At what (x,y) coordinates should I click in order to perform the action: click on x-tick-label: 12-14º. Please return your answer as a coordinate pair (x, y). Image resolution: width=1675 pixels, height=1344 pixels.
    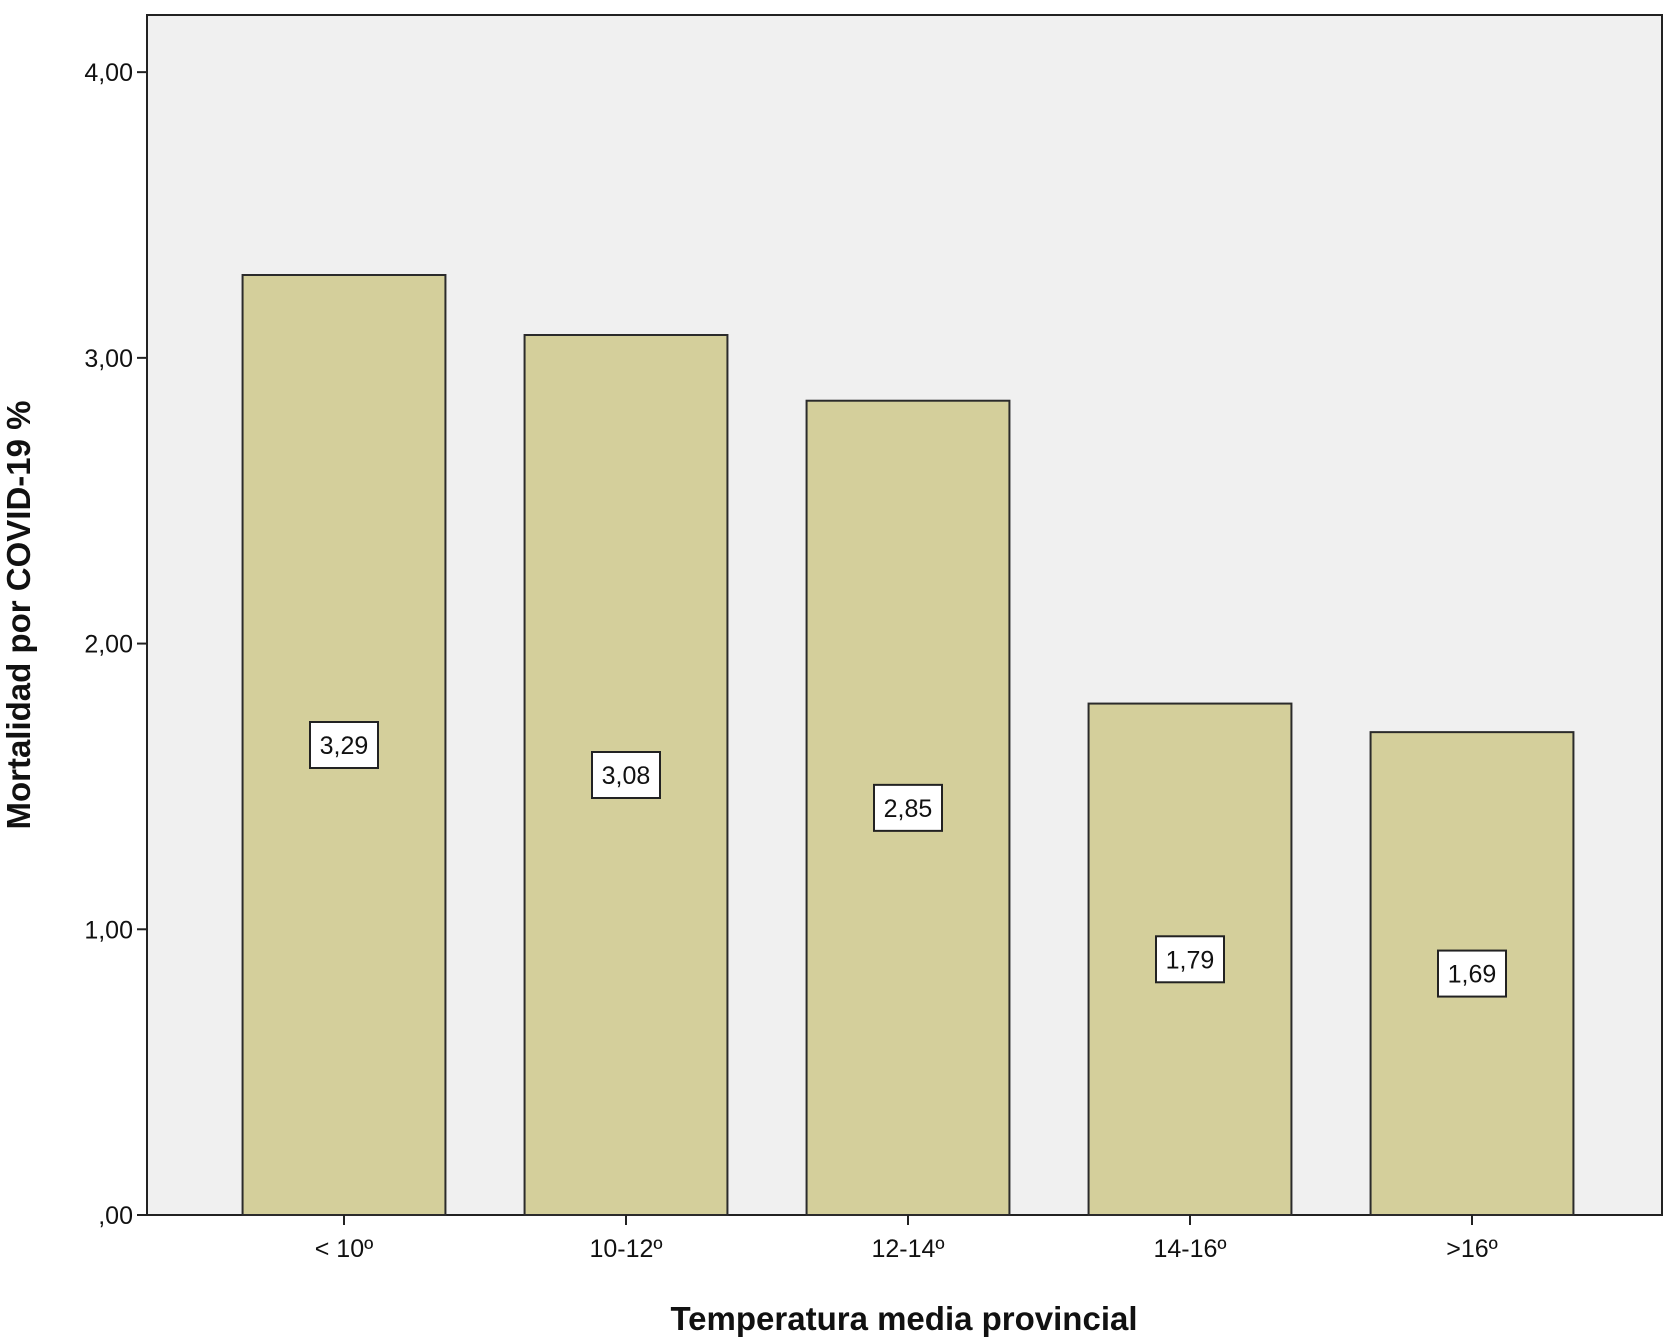
    Looking at the image, I should click on (907, 1249).